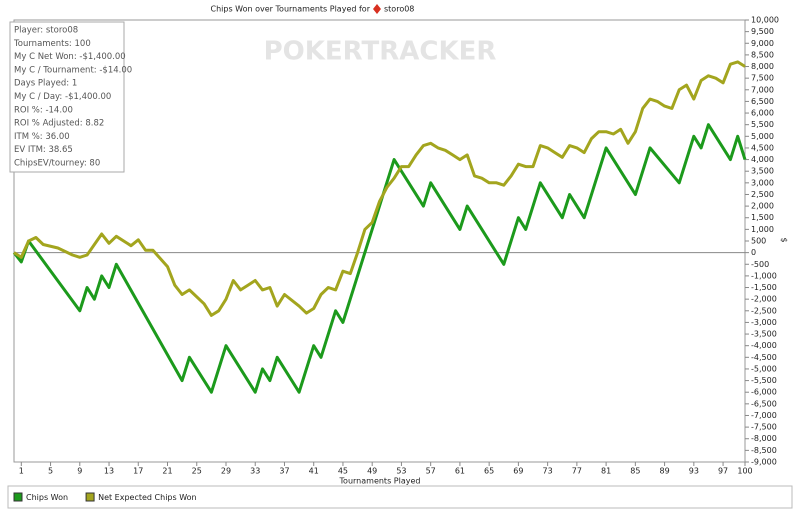  I want to click on player-icon, so click(377, 9).